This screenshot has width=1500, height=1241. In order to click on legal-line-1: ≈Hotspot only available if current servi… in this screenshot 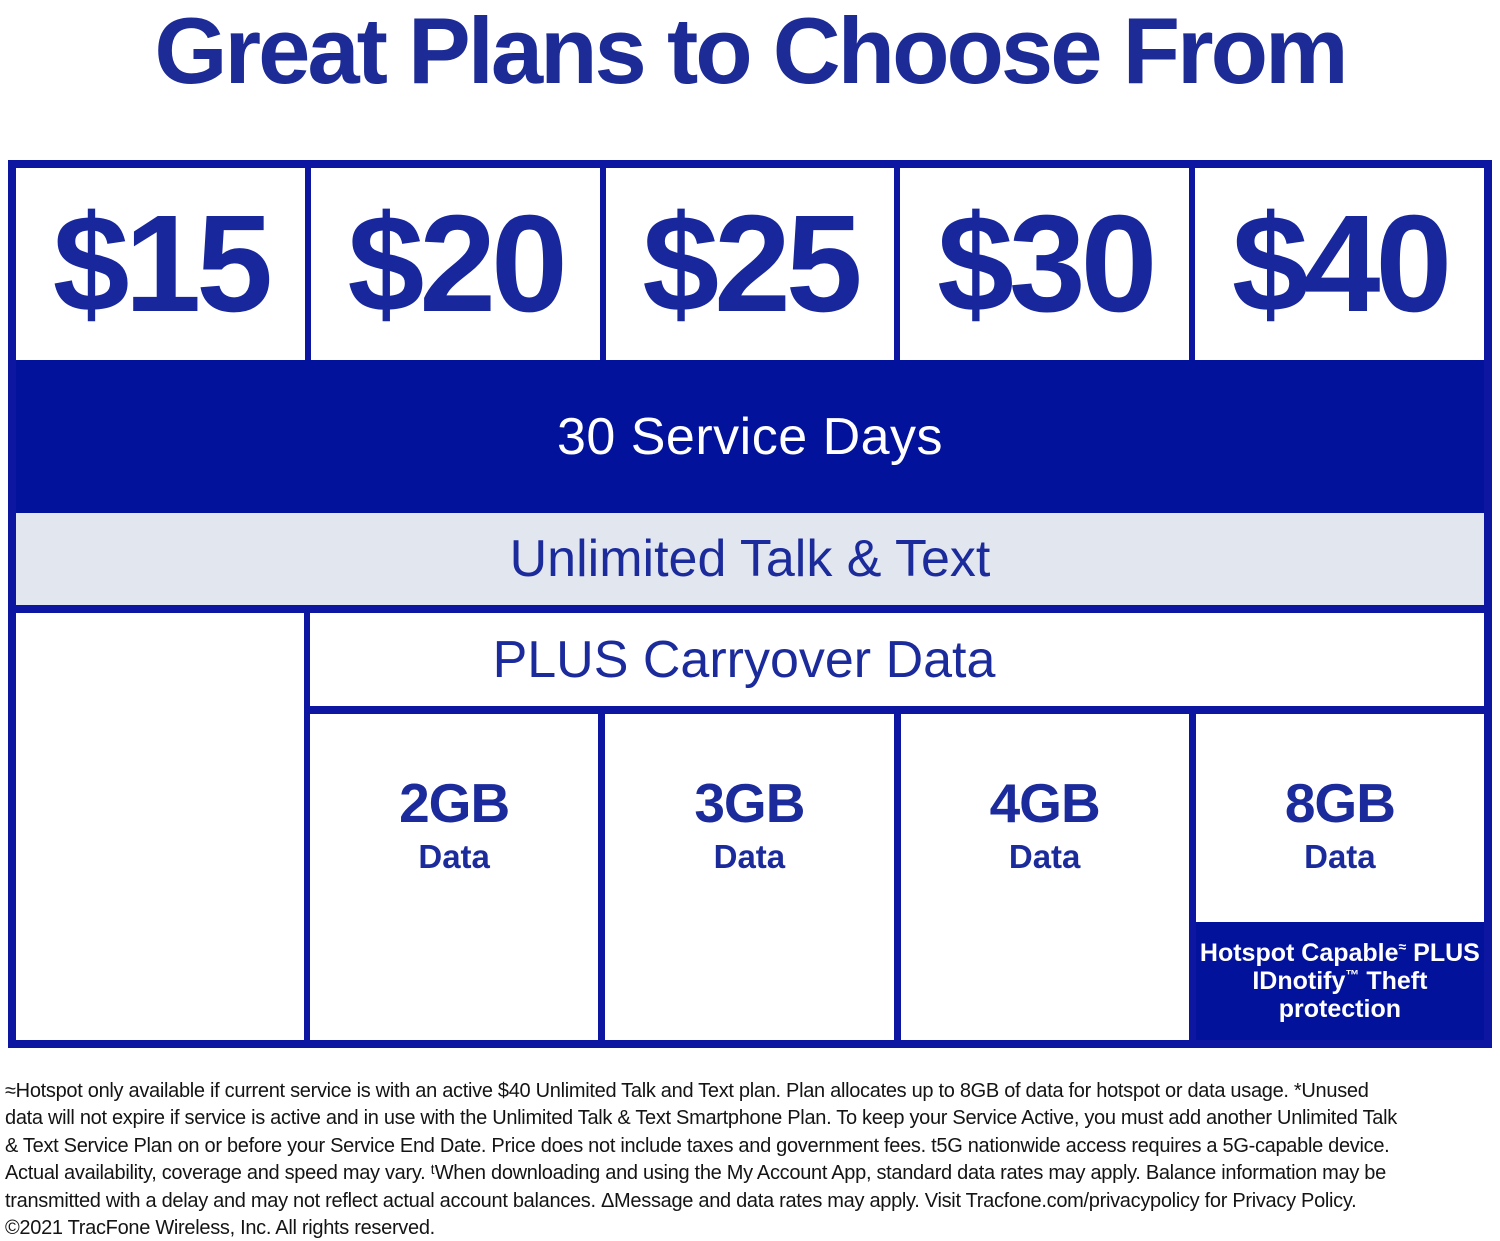, I will do `click(687, 1091)`.